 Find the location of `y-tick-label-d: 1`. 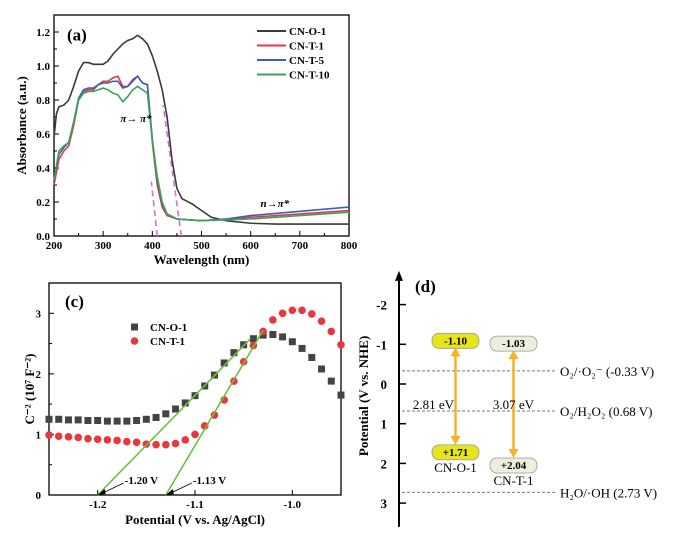

y-tick-label-d: 1 is located at coordinates (384, 424).